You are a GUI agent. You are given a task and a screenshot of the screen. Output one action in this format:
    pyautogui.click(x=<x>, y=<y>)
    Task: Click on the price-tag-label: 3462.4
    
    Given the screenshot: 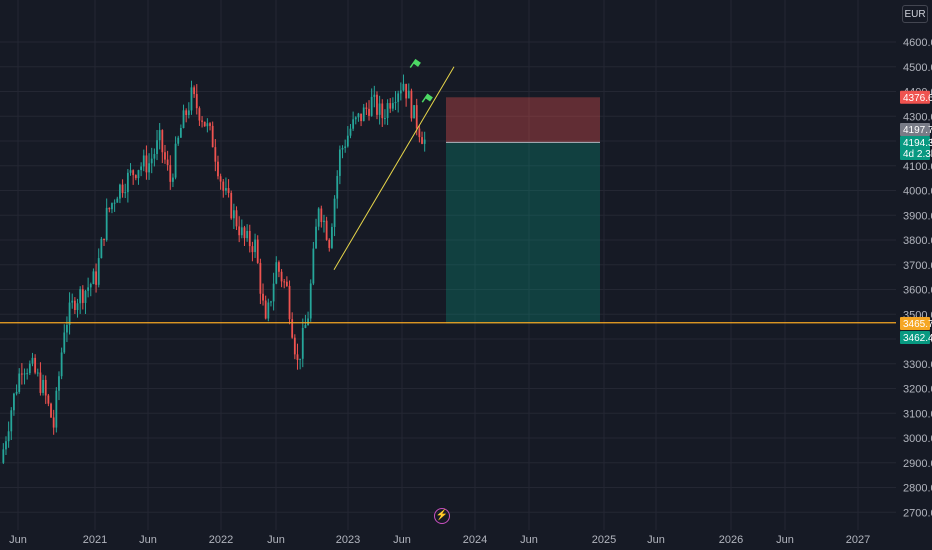 What is the action you would take?
    pyautogui.click(x=917, y=338)
    